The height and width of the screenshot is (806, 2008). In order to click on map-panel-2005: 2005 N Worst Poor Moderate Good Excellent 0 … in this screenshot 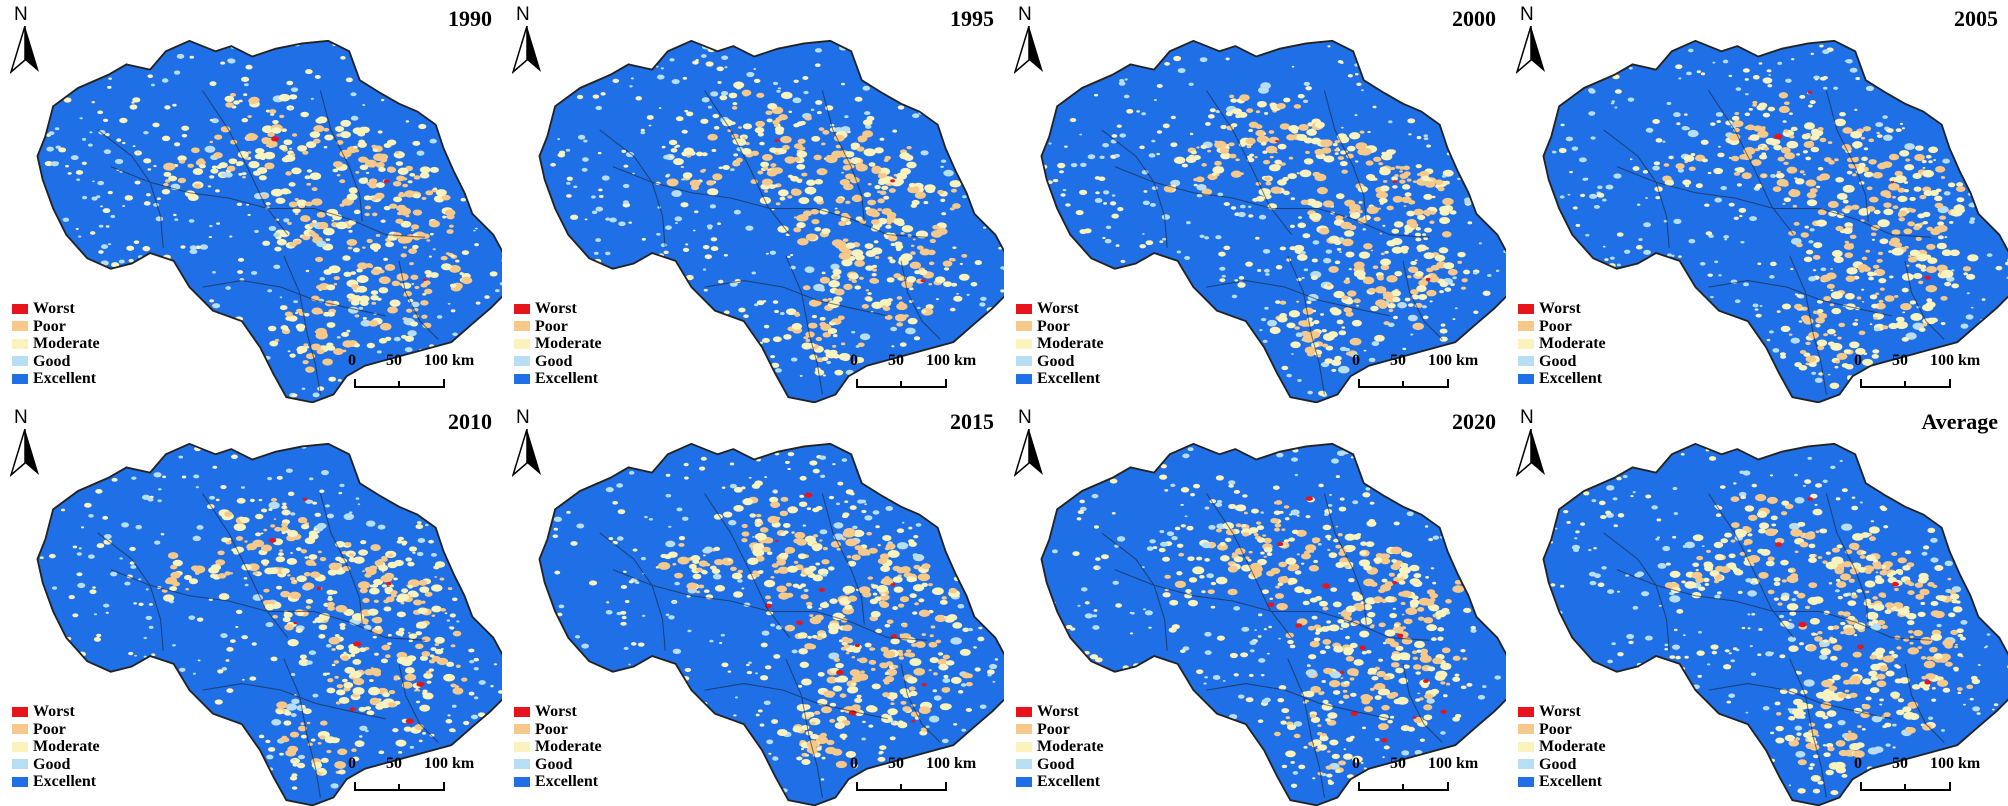, I will do `click(1757, 201)`.